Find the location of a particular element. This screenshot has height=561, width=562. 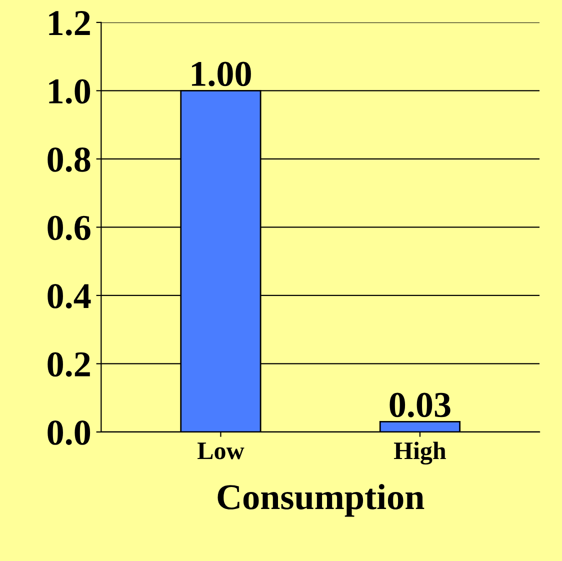

y-tick-label: 0.2 is located at coordinates (69, 364).